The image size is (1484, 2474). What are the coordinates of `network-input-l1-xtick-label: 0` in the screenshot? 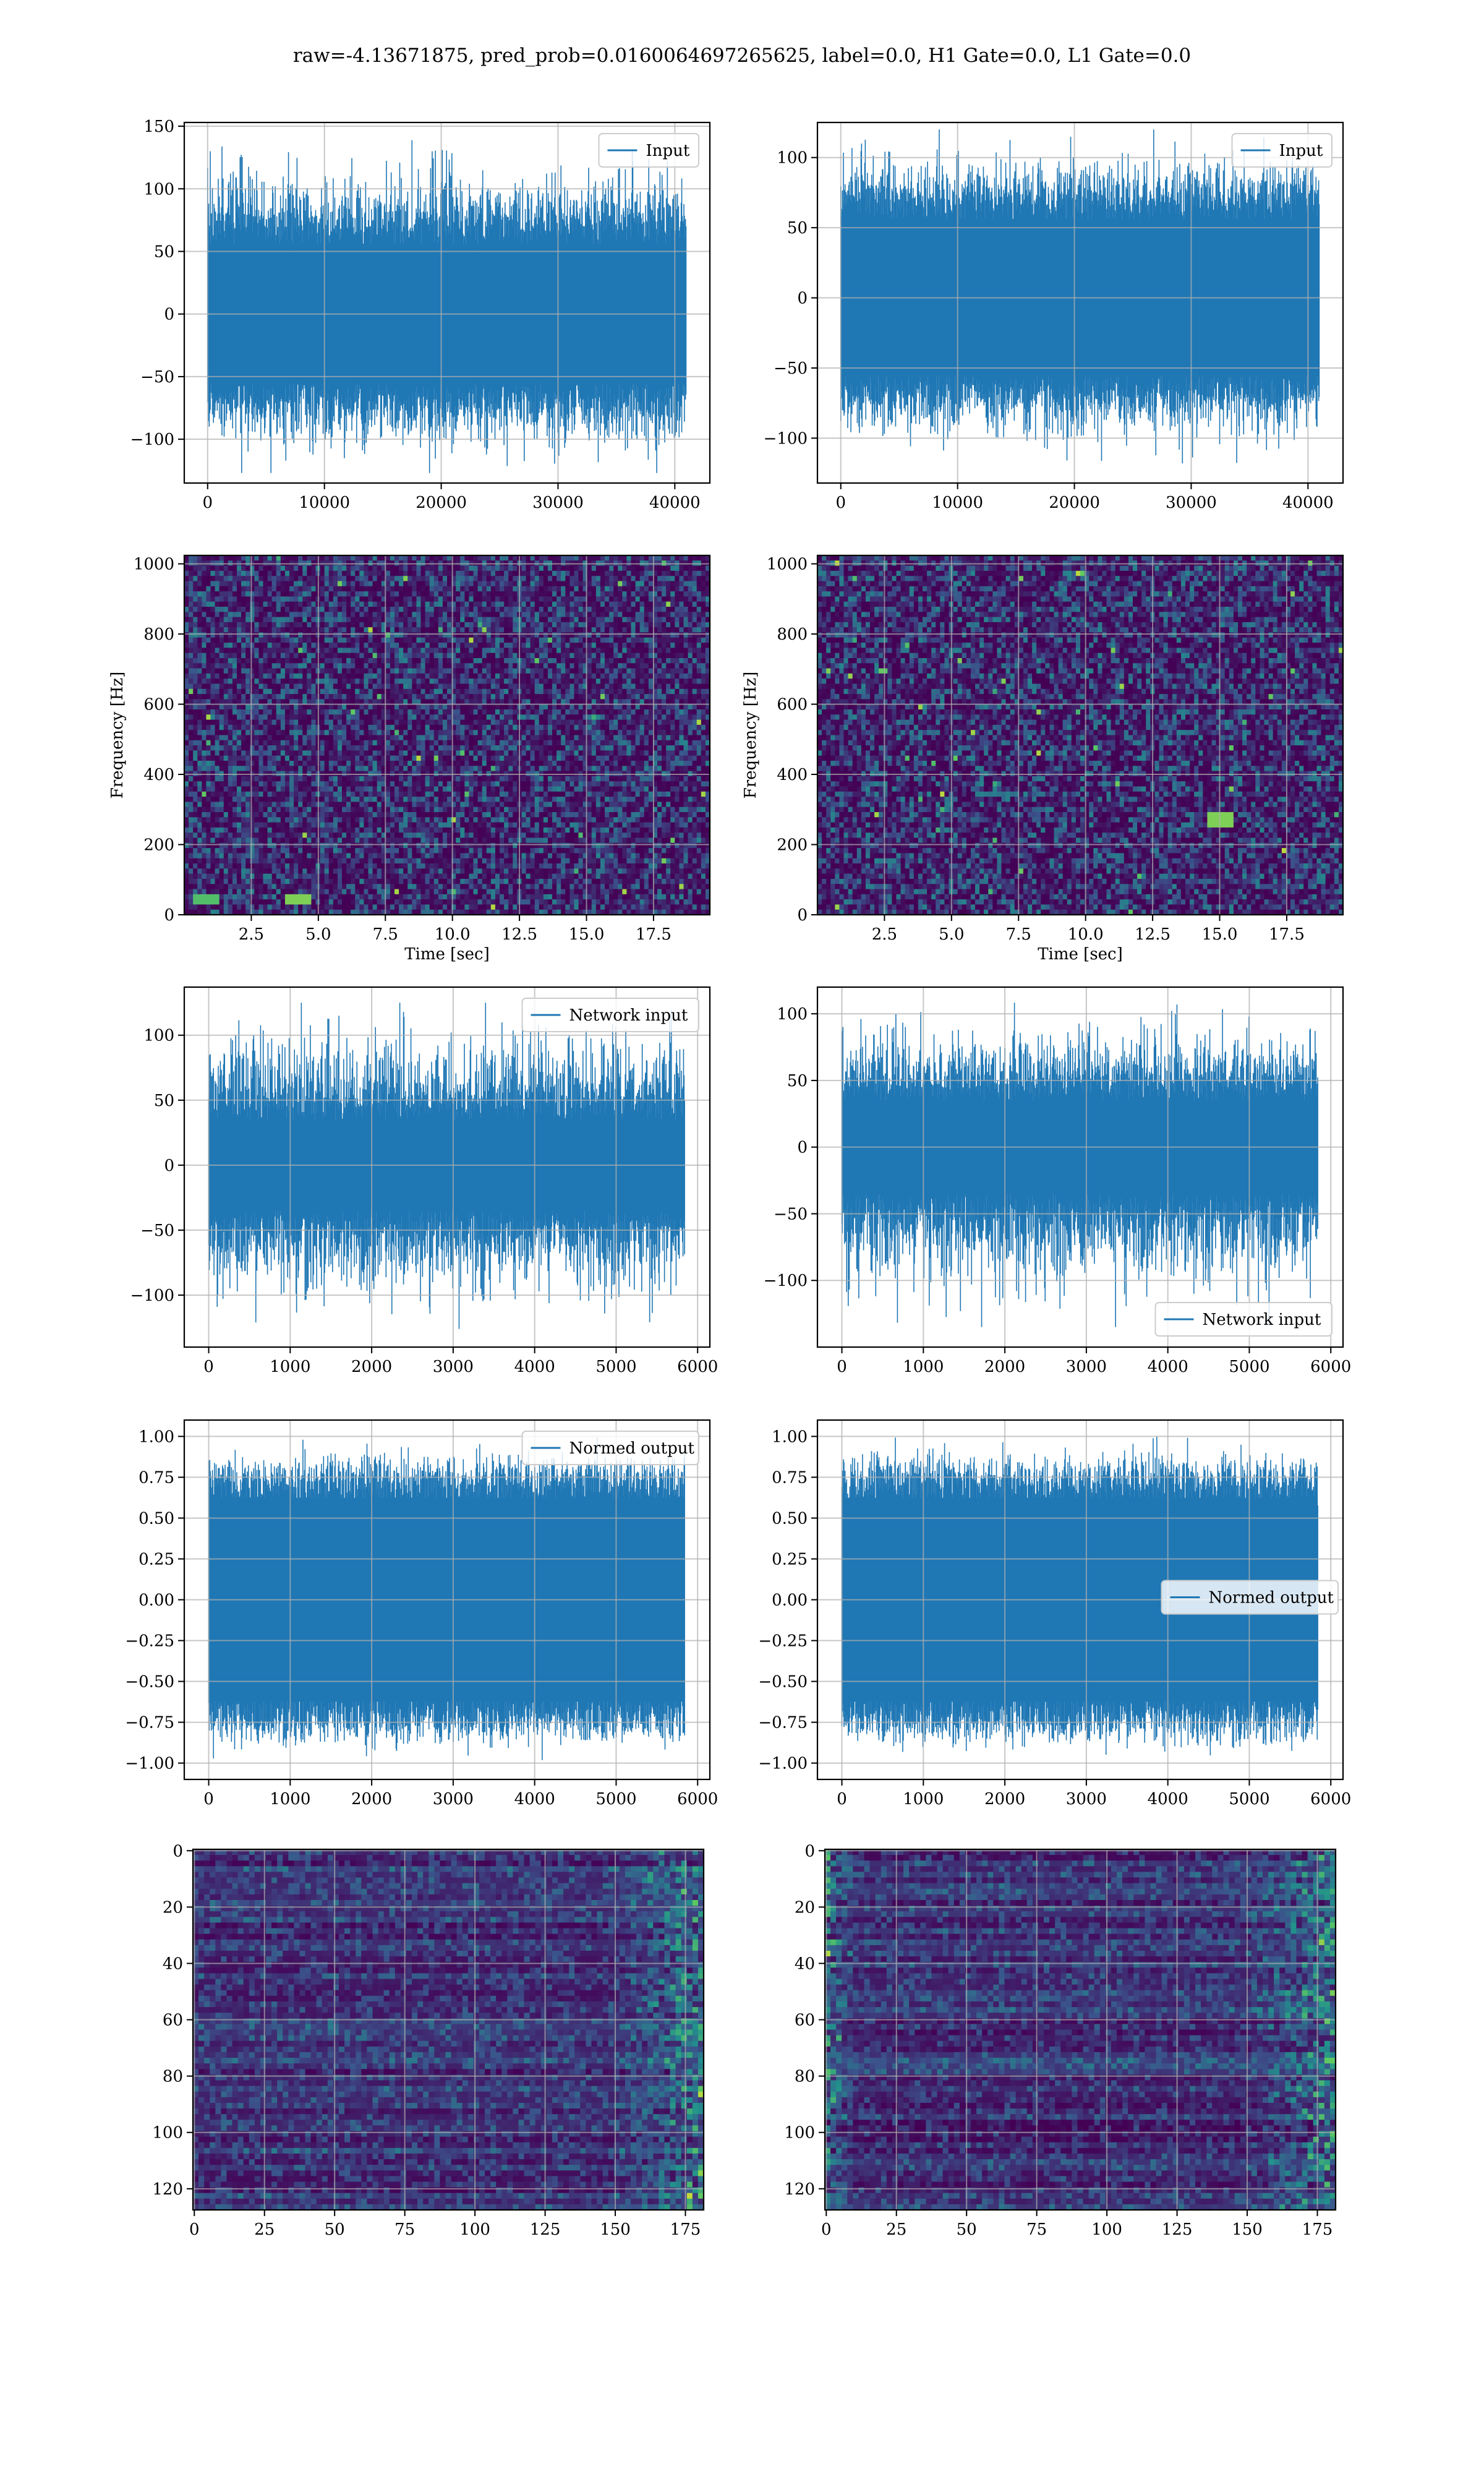 It's located at (842, 1367).